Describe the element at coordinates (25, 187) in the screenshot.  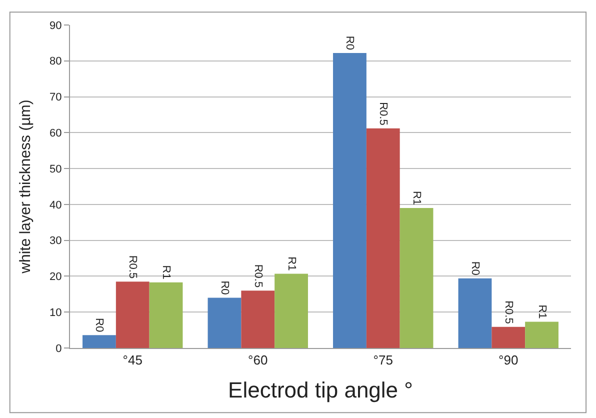
I see `y-axis-title: white layer thickness (µm)` at that location.